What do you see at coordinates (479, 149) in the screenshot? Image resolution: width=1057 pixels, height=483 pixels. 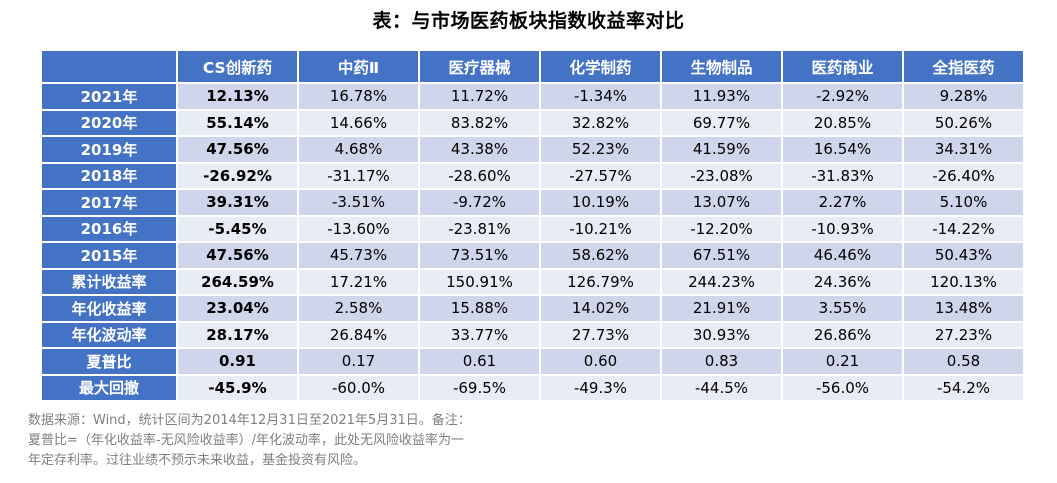 I see `table-cell: 43.38%` at bounding box center [479, 149].